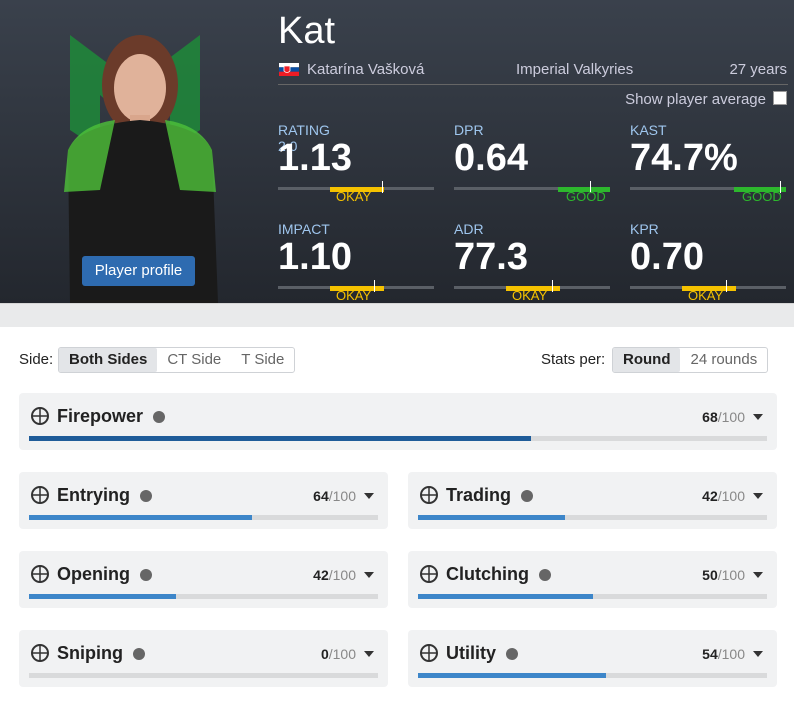 This screenshot has height=704, width=794. I want to click on category-score: 54/100, so click(723, 654).